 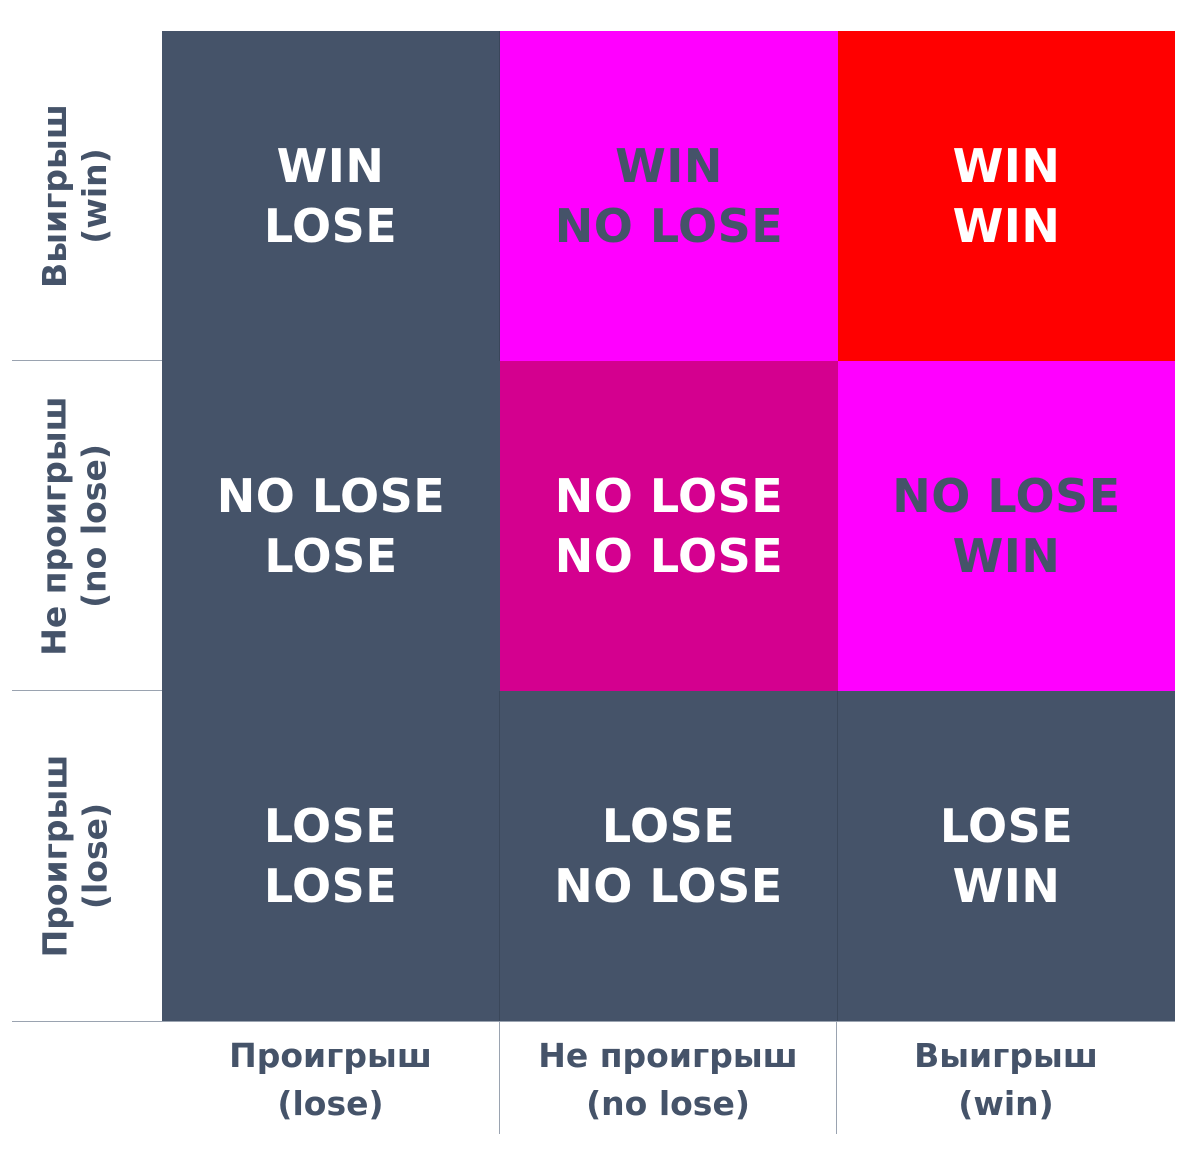 I want to click on x-label-lose-sub: (lose), so click(x=330, y=1103).